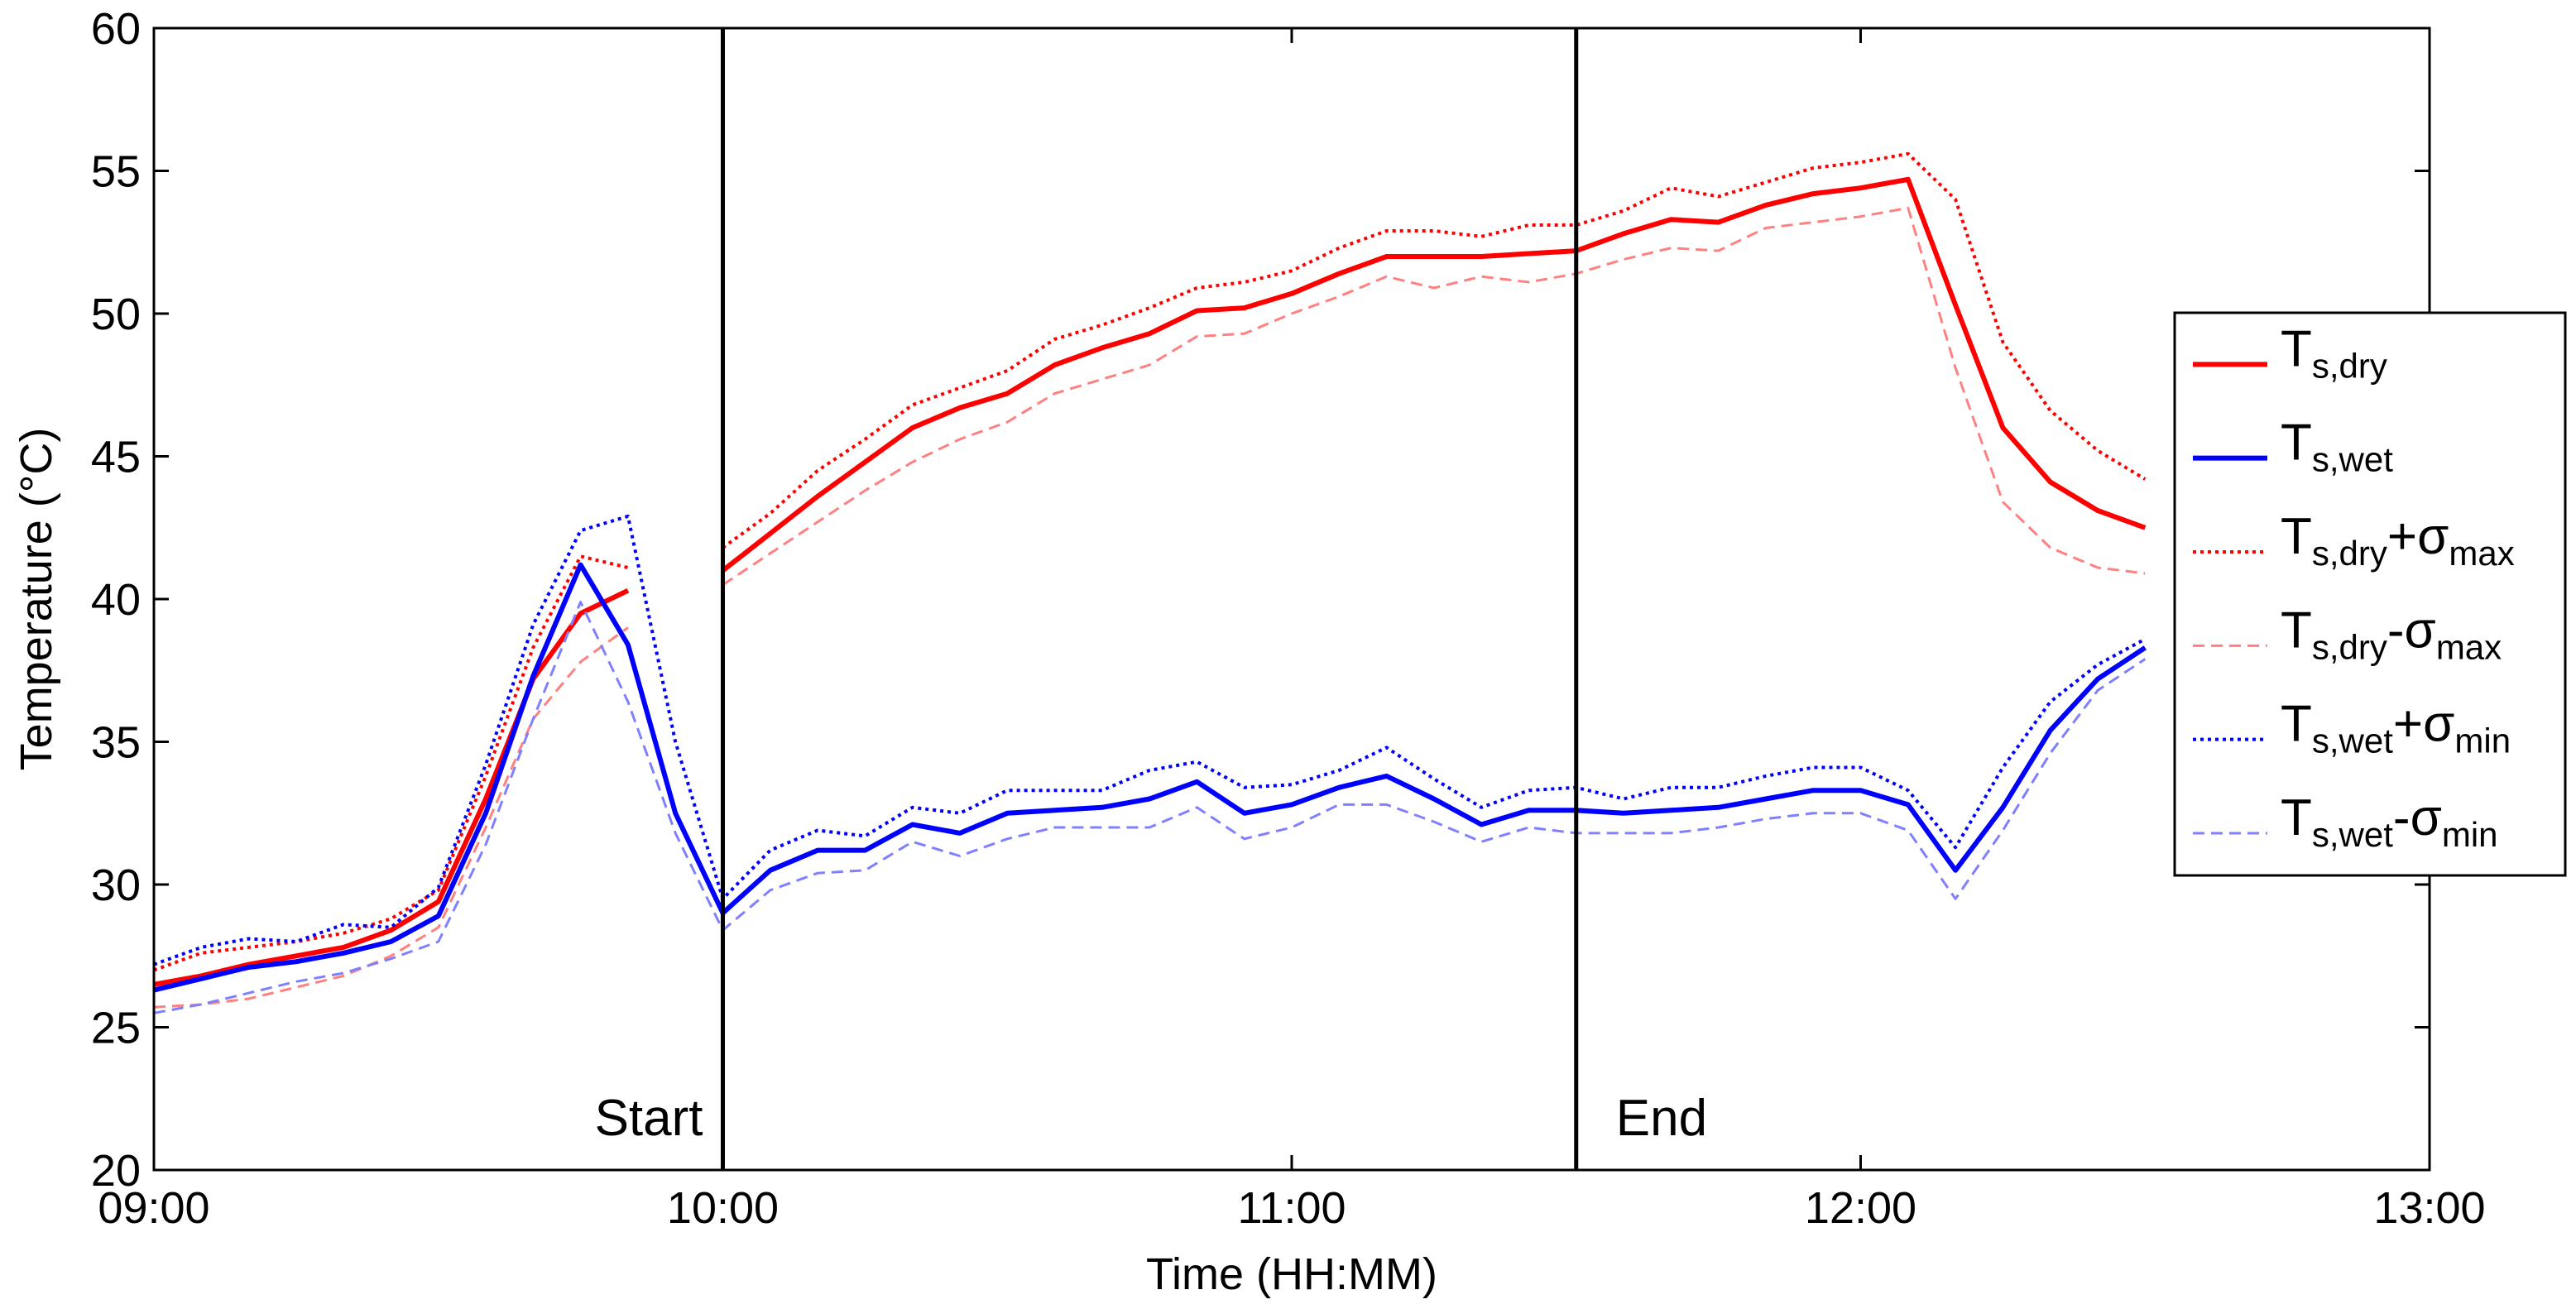 This screenshot has height=1309, width=2576. Describe the element at coordinates (2334, 352) in the screenshot. I see `legend-label: Ts,dry` at that location.